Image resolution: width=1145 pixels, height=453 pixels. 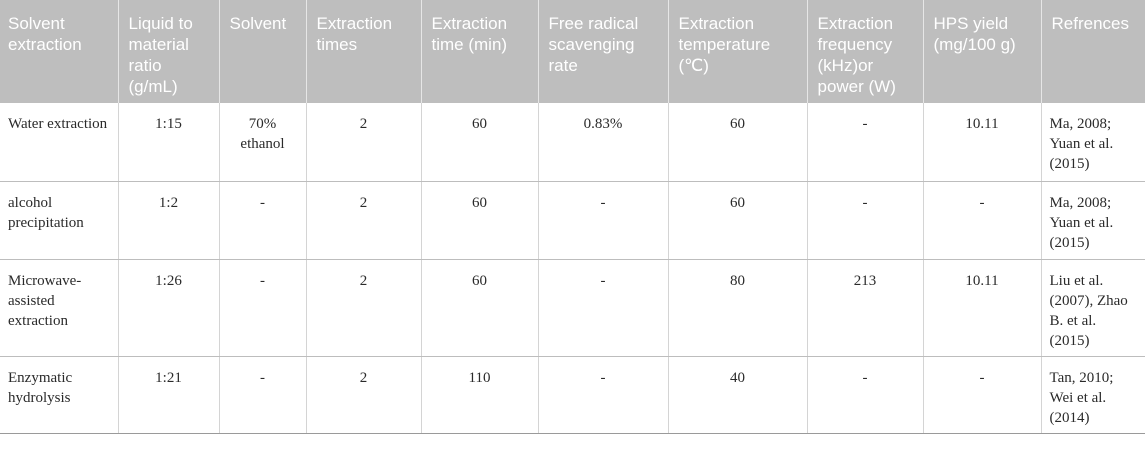 What do you see at coordinates (169, 308) in the screenshot?
I see `cell-ratio: 1:26` at bounding box center [169, 308].